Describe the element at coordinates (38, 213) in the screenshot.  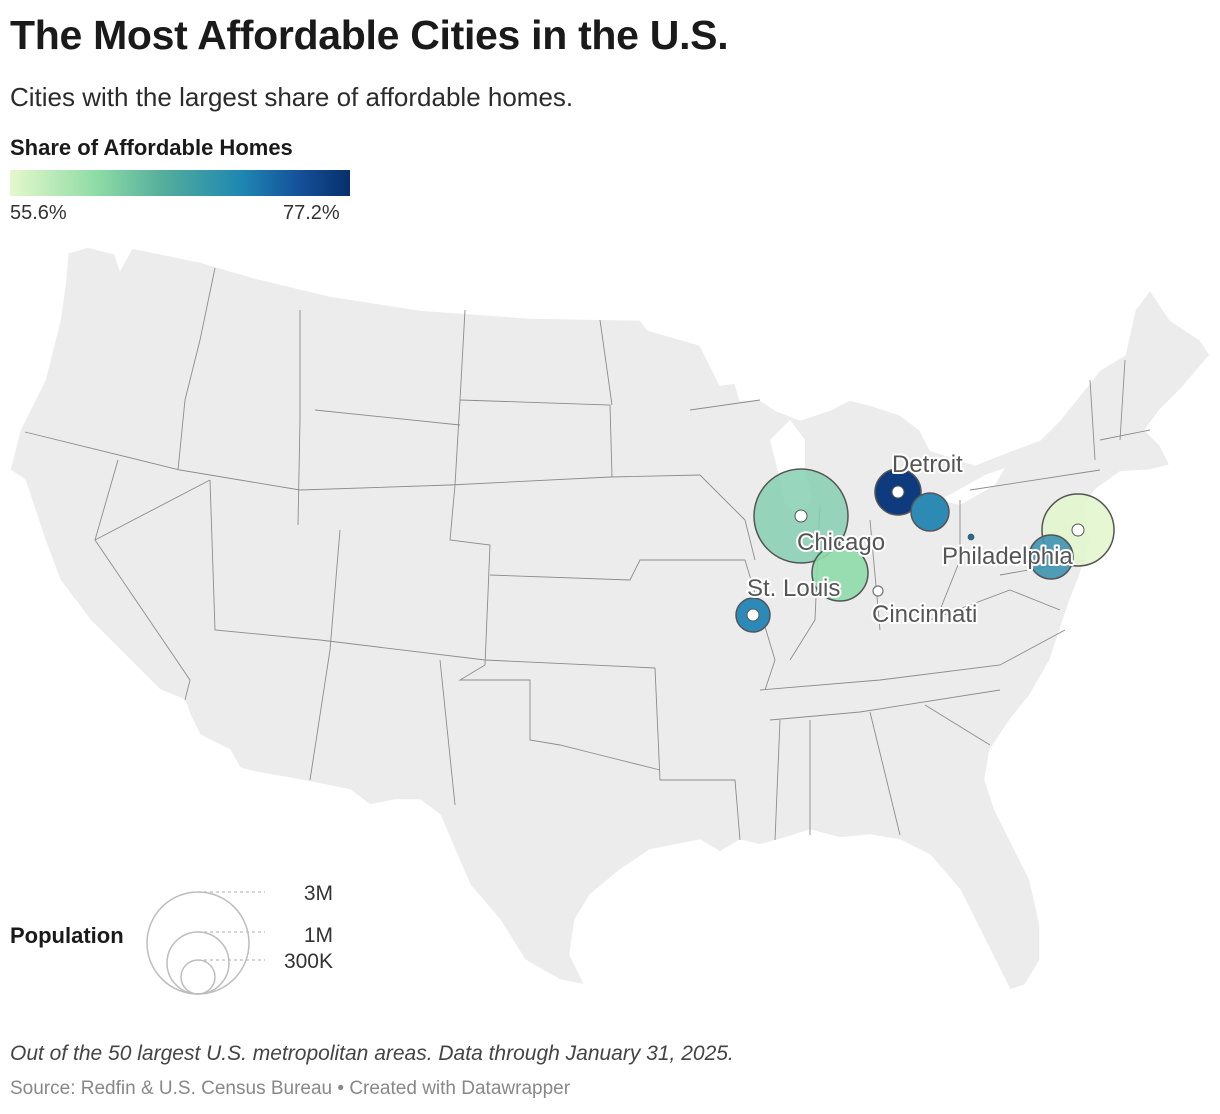
I see `color-legend-min-label: 55.6%` at that location.